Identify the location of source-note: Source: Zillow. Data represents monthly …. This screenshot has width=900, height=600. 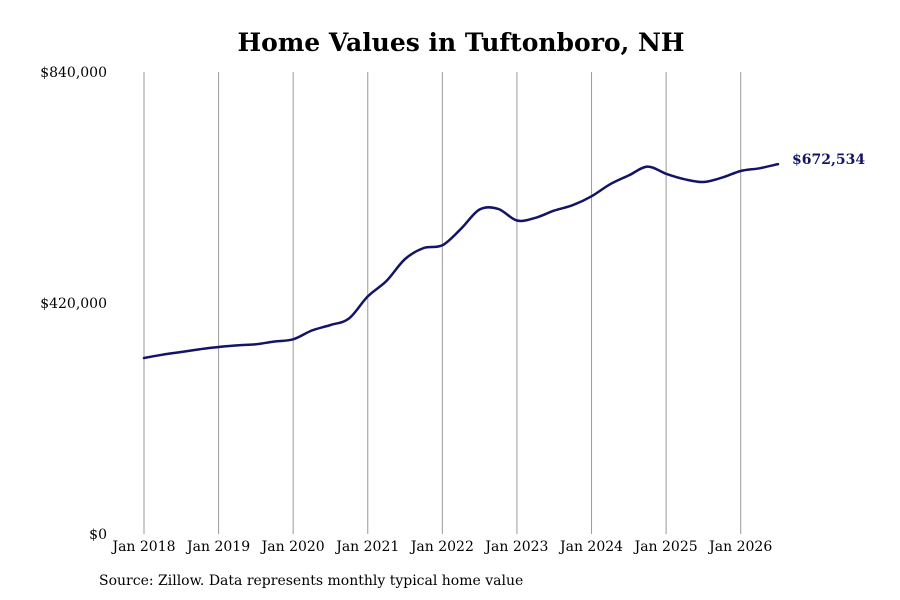
(311, 581).